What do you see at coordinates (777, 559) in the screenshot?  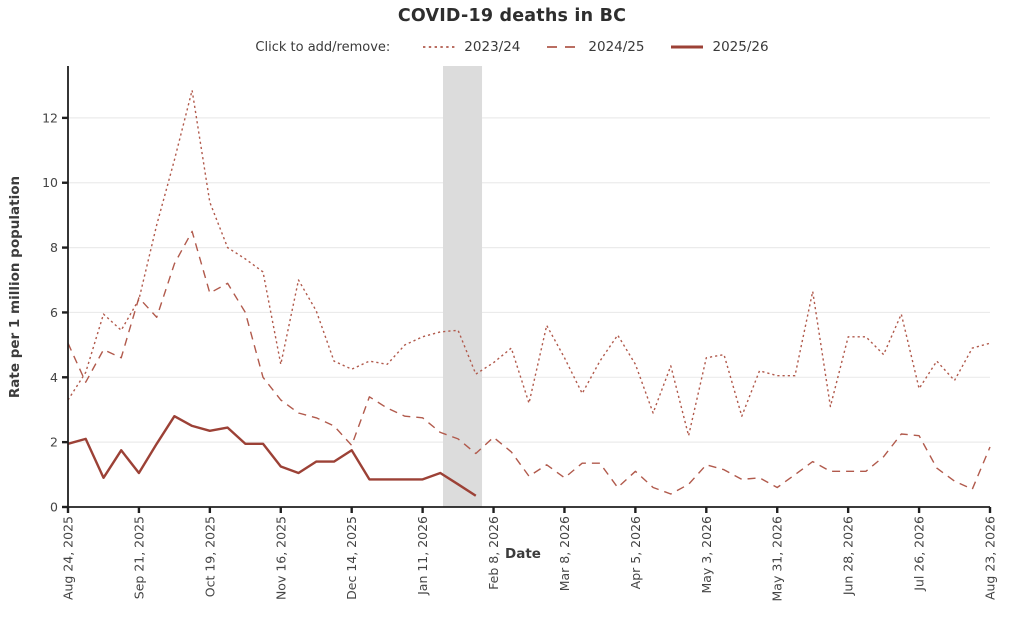 I see `x-tick-label: May 31, 2026` at bounding box center [777, 559].